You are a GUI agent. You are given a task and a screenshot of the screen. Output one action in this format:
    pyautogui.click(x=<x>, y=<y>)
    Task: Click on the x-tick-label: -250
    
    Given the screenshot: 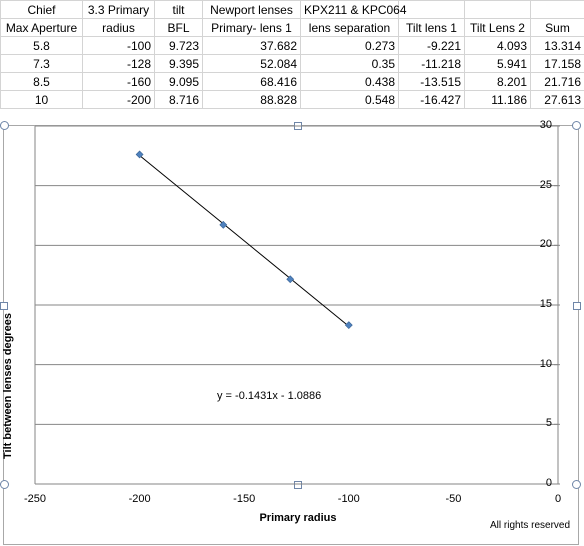 What is the action you would take?
    pyautogui.click(x=35, y=499)
    